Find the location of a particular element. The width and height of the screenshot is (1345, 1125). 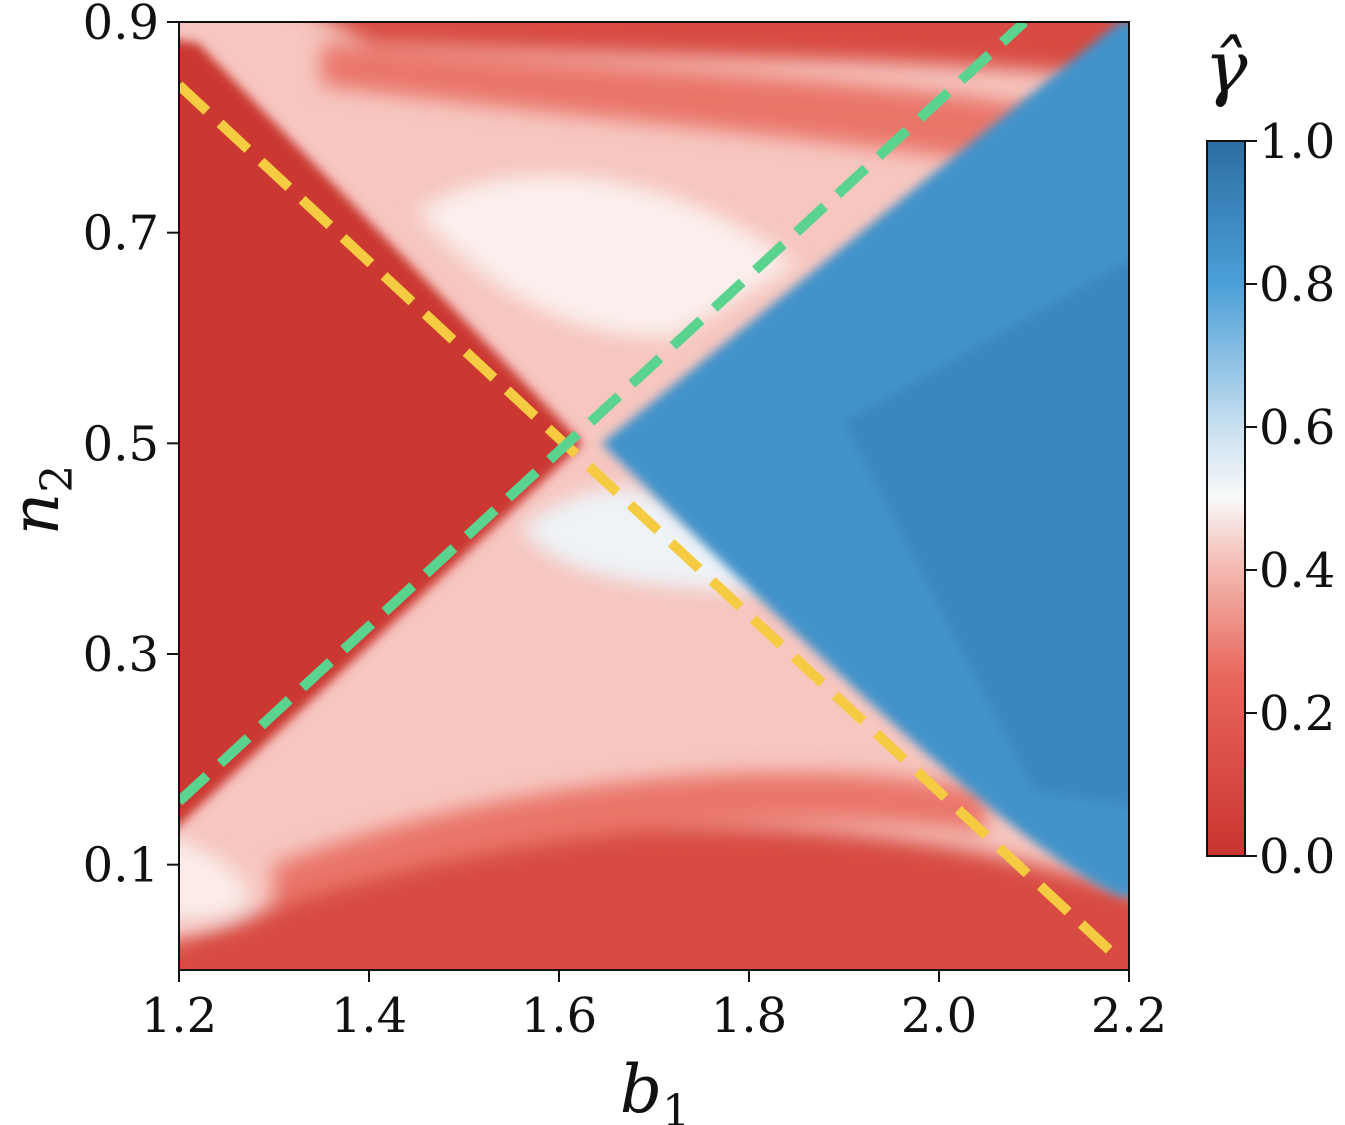

top-band-dark is located at coordinates (729, 51).